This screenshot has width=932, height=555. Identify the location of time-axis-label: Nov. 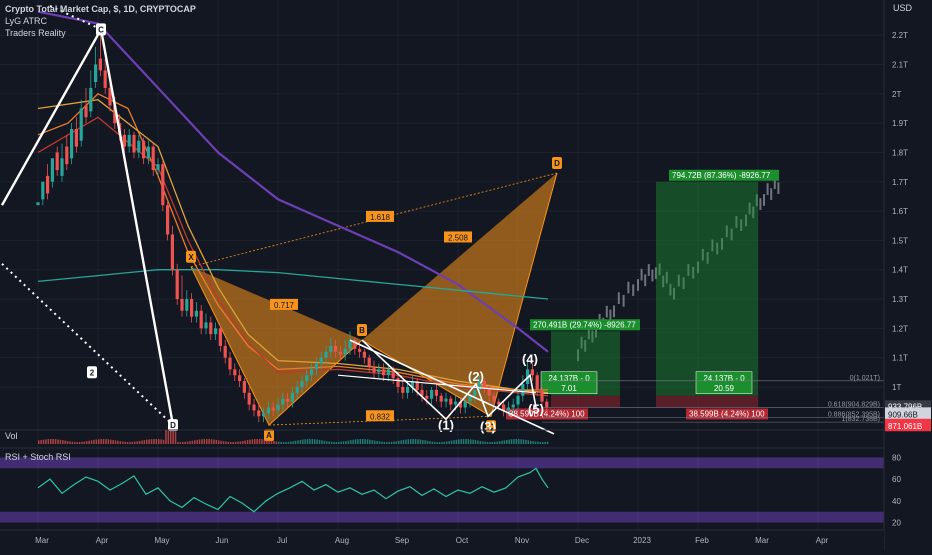
(522, 540).